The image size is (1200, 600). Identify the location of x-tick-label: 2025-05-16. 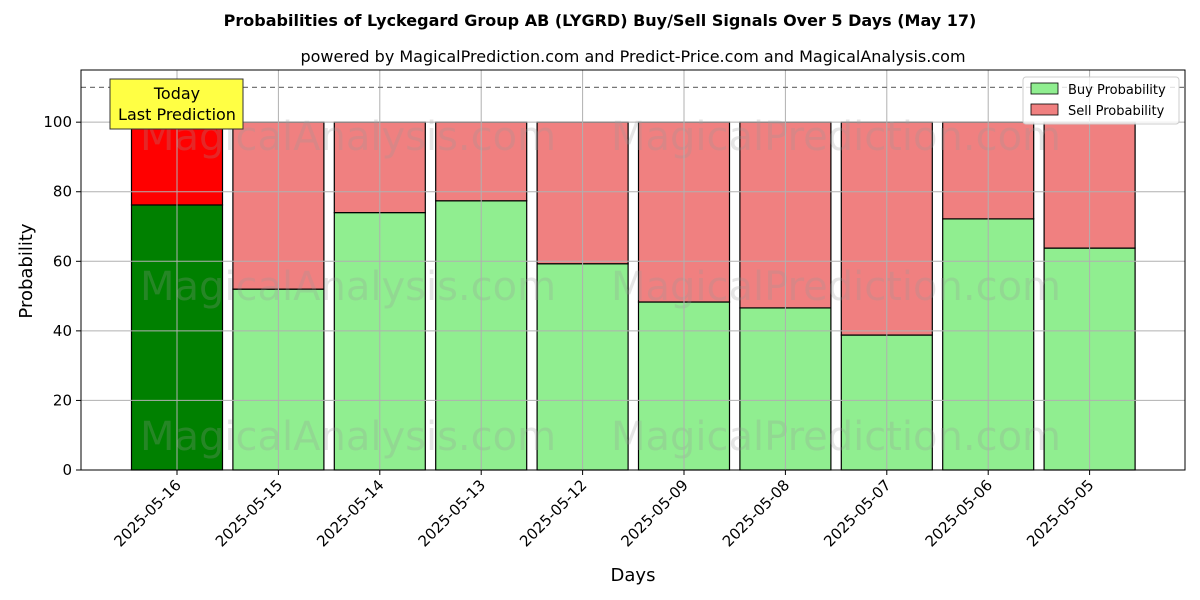
(147, 513).